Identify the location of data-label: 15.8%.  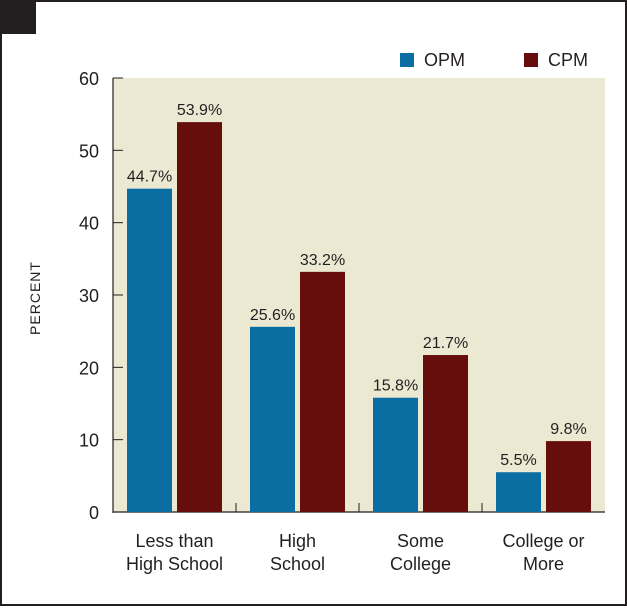
(395, 386).